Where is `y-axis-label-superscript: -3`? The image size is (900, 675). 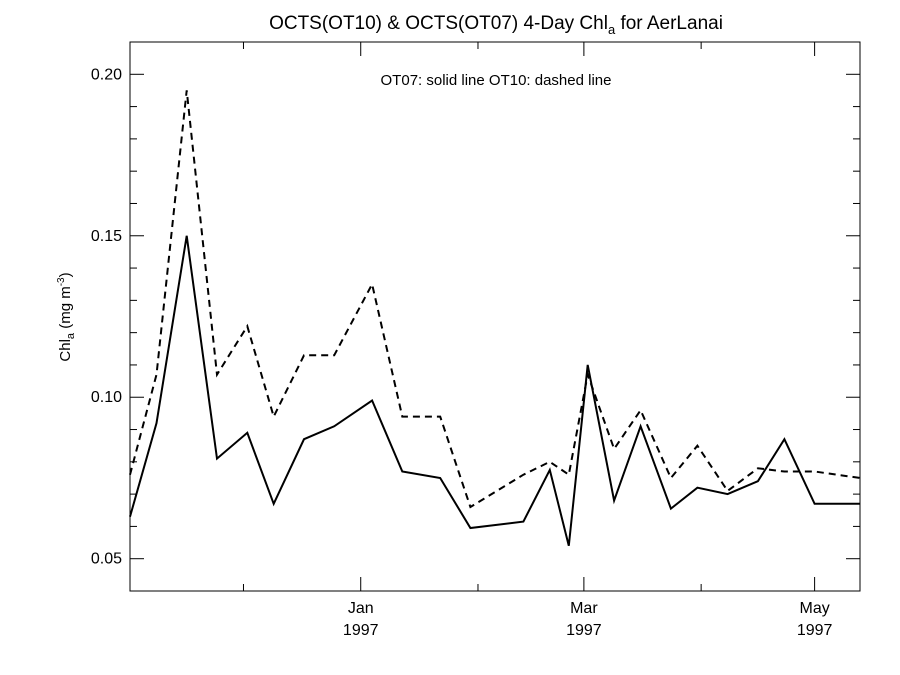 y-axis-label-superscript: -3 is located at coordinates (61, 281).